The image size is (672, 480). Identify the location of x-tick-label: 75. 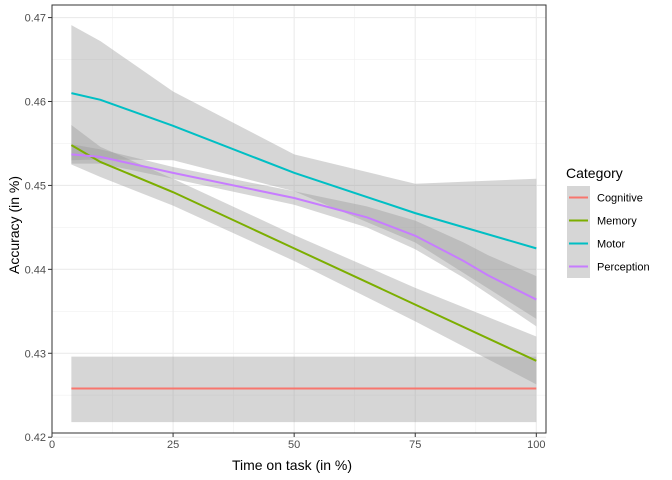
(415, 445).